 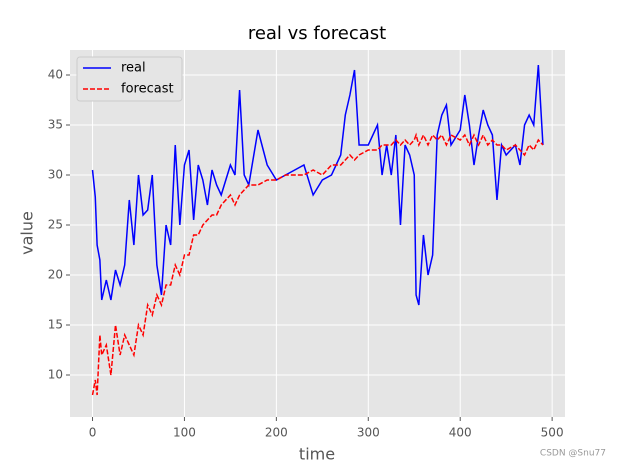 What do you see at coordinates (184, 433) in the screenshot?
I see `x-tick-label: 100` at bounding box center [184, 433].